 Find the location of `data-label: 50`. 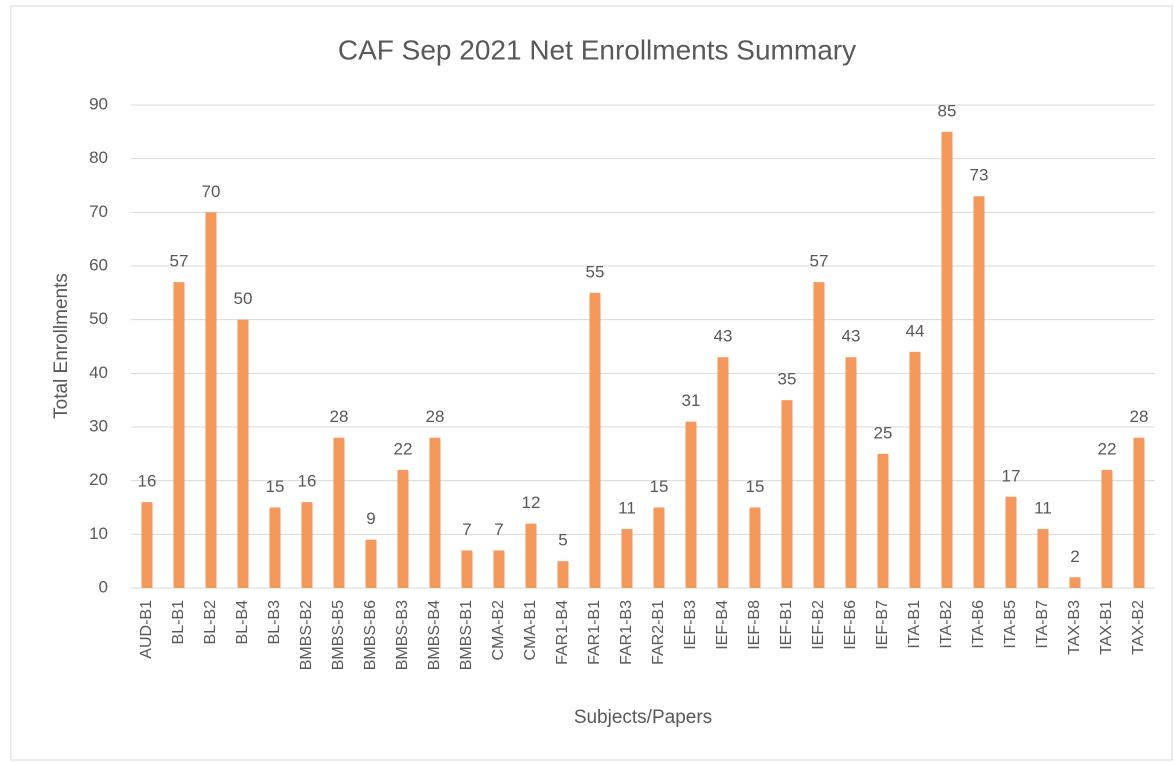

data-label: 50 is located at coordinates (243, 298).